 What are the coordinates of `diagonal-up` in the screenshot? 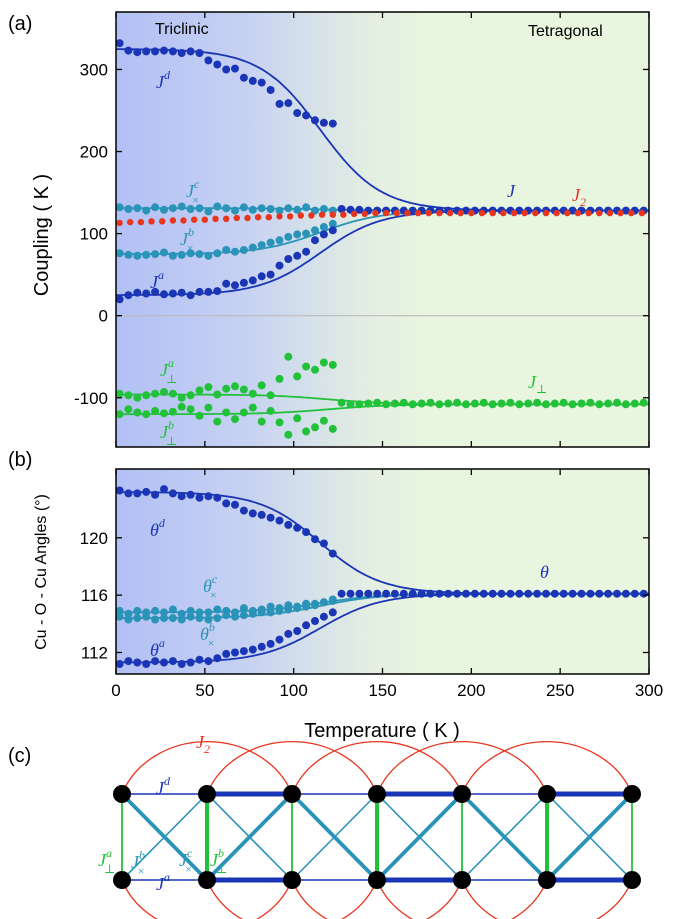 It's located at (419, 837).